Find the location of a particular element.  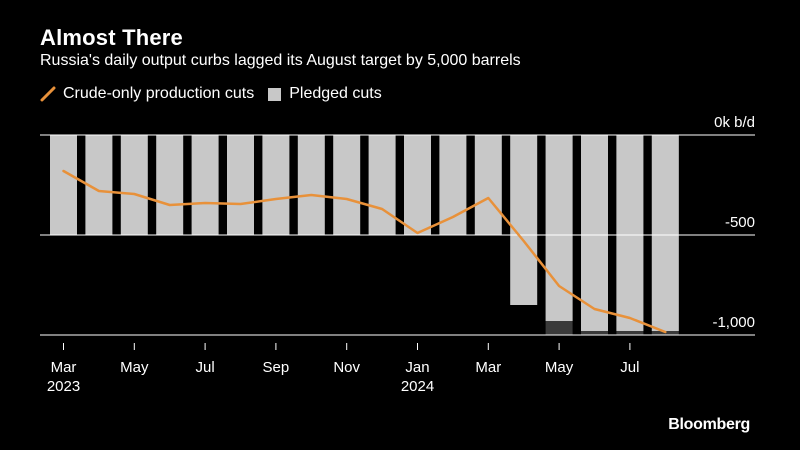

x-tick-label-7: May is located at coordinates (559, 367).